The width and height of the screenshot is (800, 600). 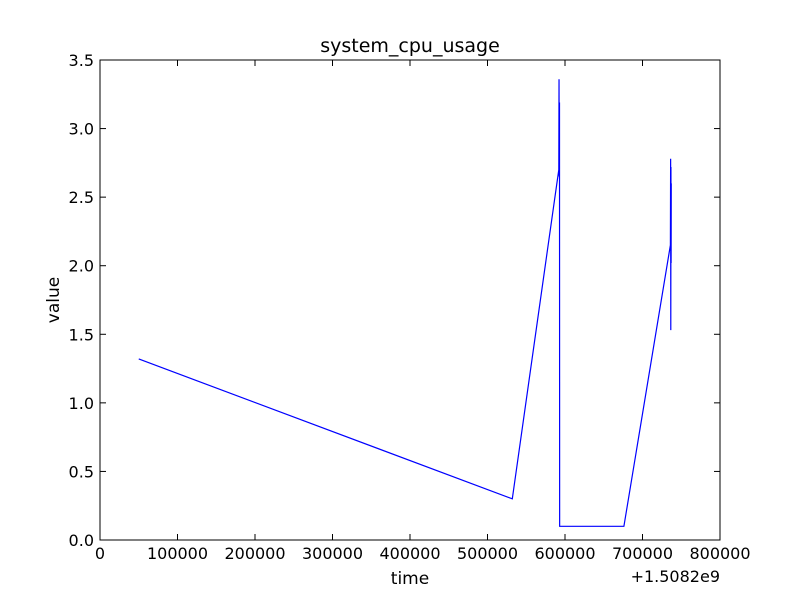 What do you see at coordinates (409, 553) in the screenshot?
I see `x-tick-label: 400000` at bounding box center [409, 553].